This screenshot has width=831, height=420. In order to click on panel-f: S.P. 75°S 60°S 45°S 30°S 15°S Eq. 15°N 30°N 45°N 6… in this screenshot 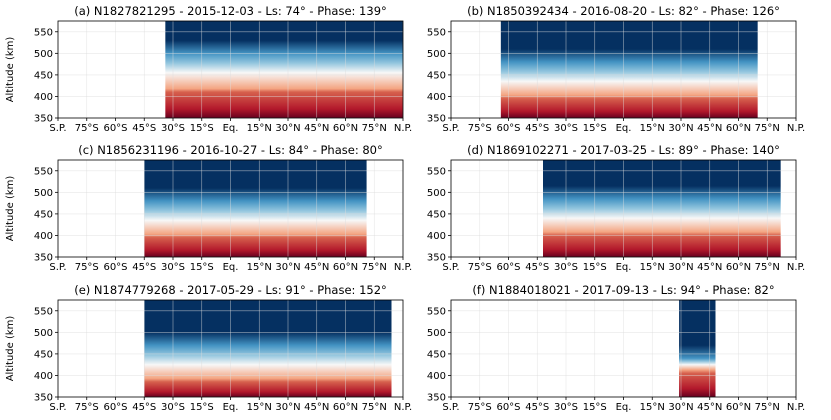, I will do `click(616, 348)`.